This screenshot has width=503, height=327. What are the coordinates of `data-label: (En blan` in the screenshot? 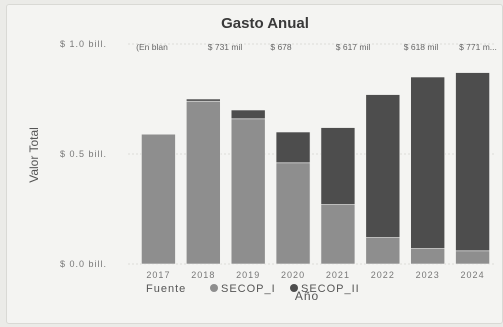 It's located at (152, 47).